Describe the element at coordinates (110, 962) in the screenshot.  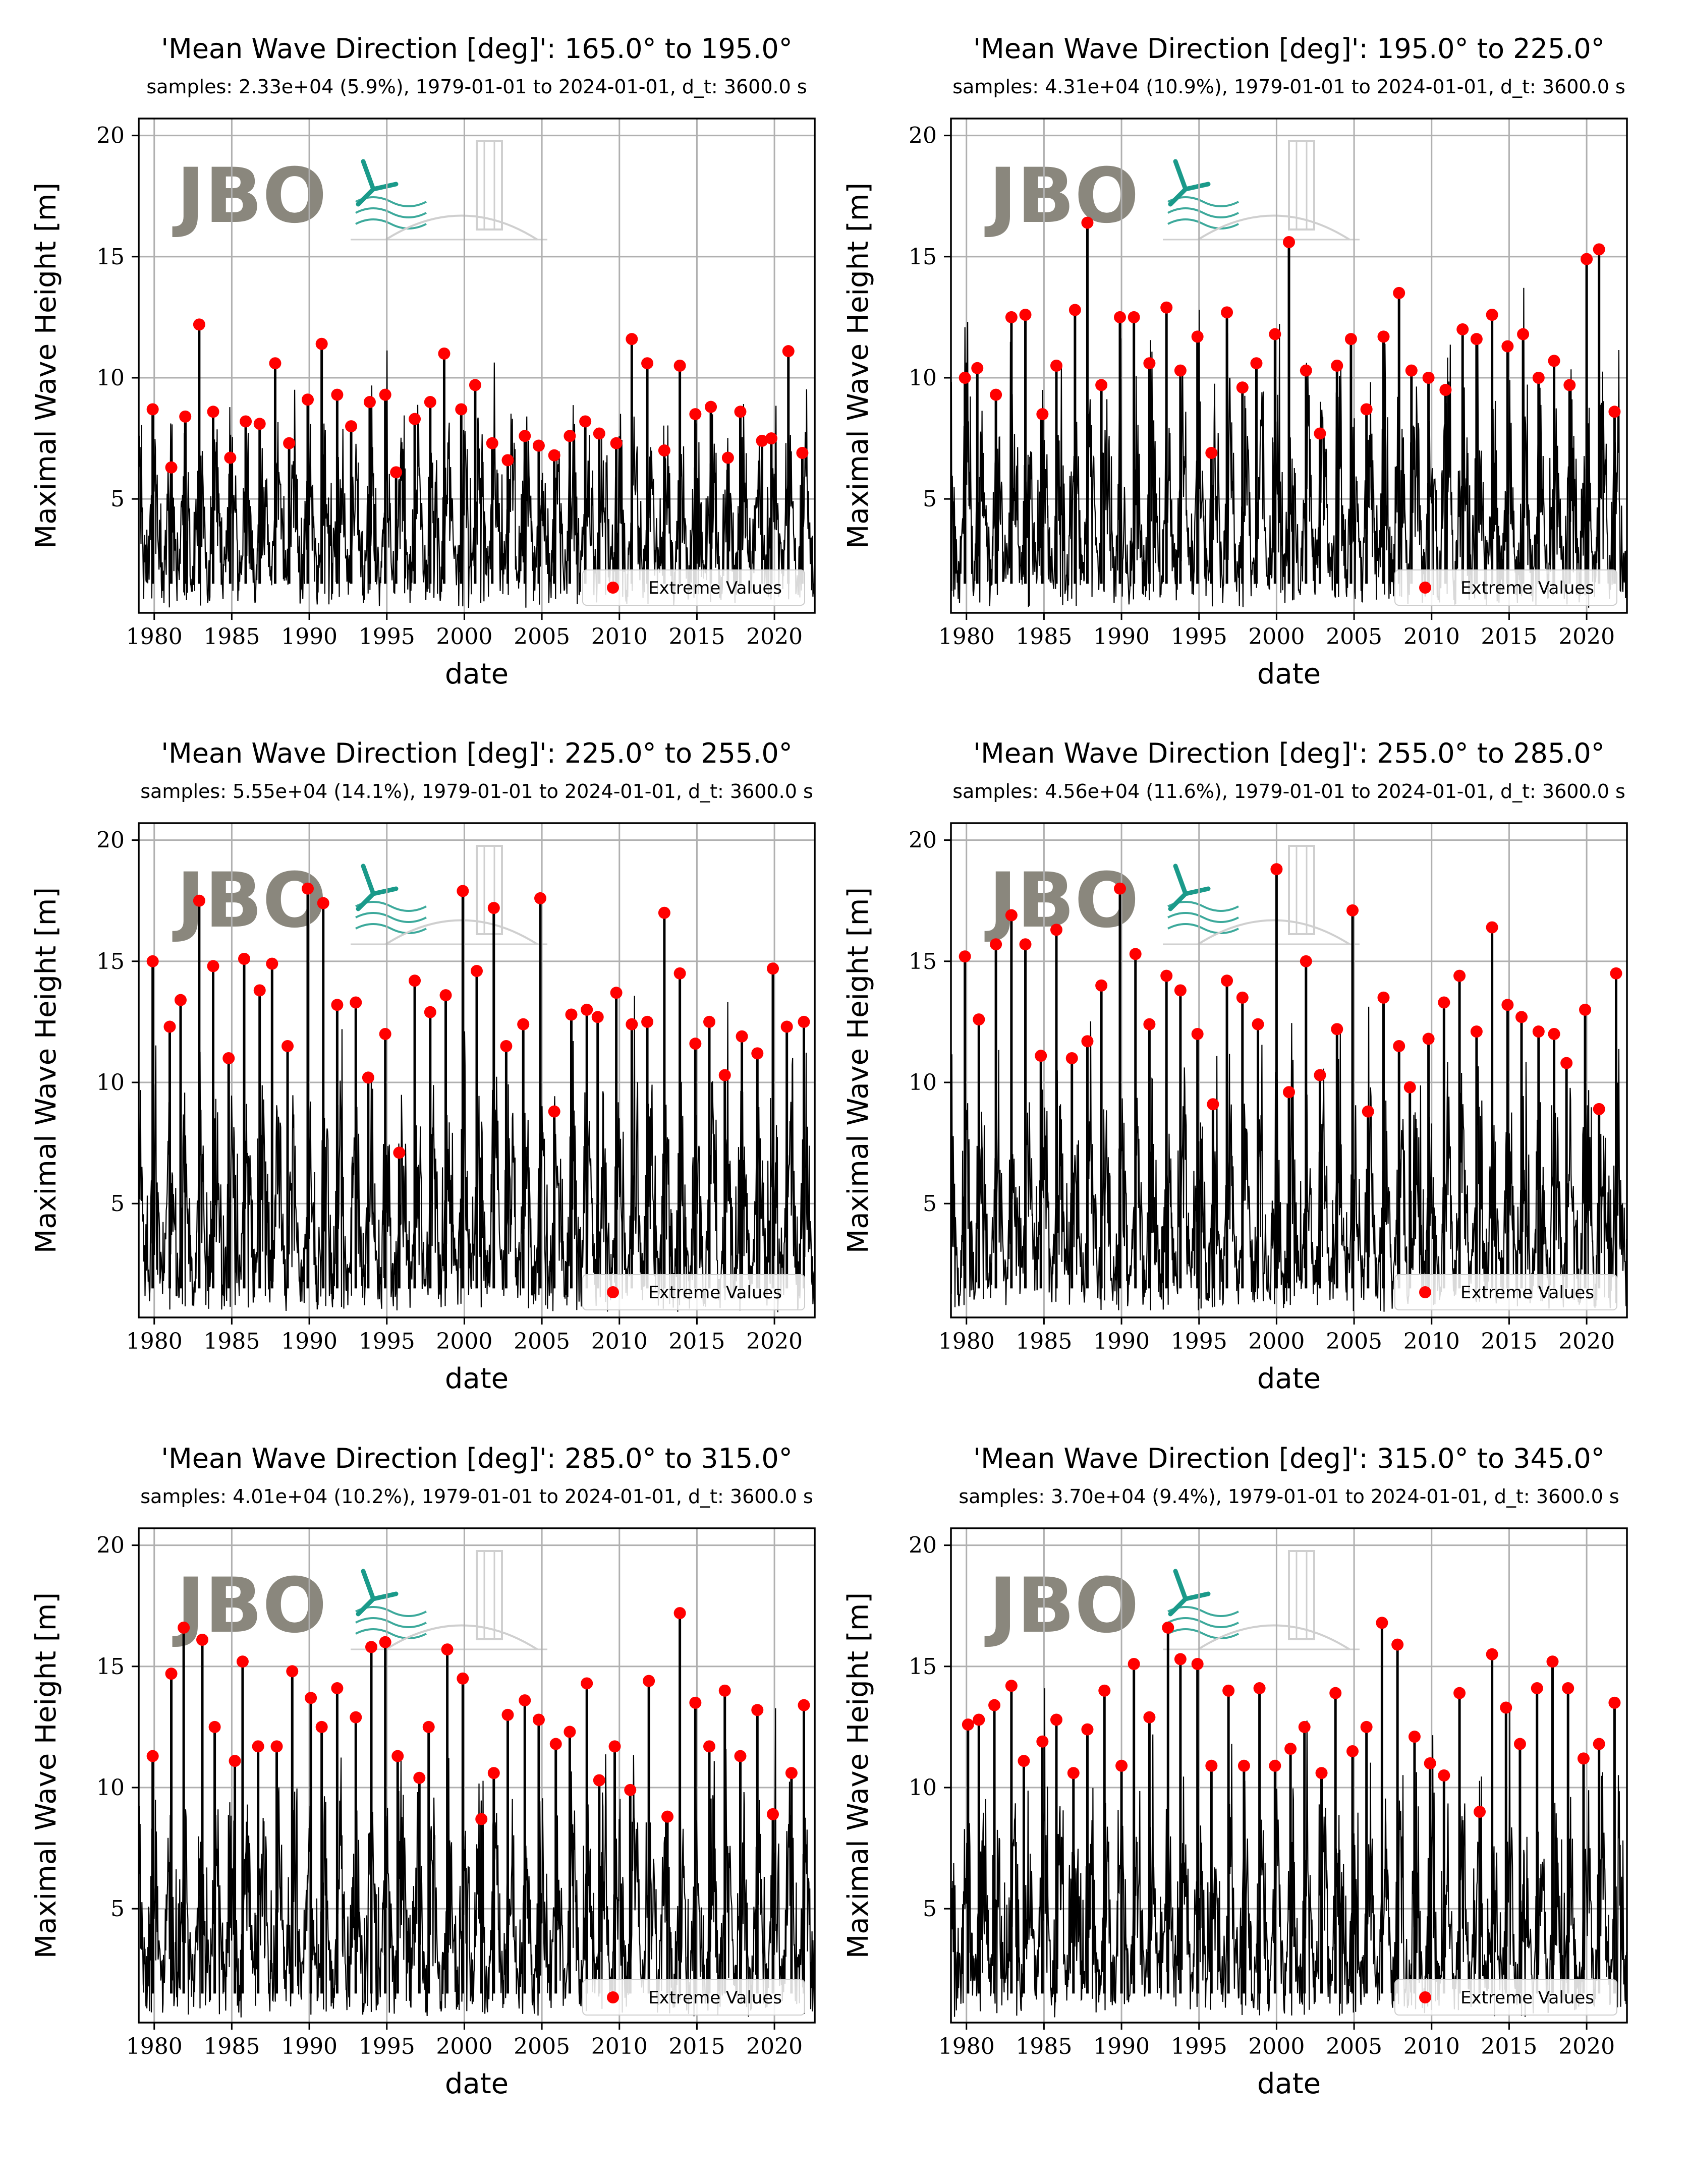
I see `y-tick-label: 15` at that location.